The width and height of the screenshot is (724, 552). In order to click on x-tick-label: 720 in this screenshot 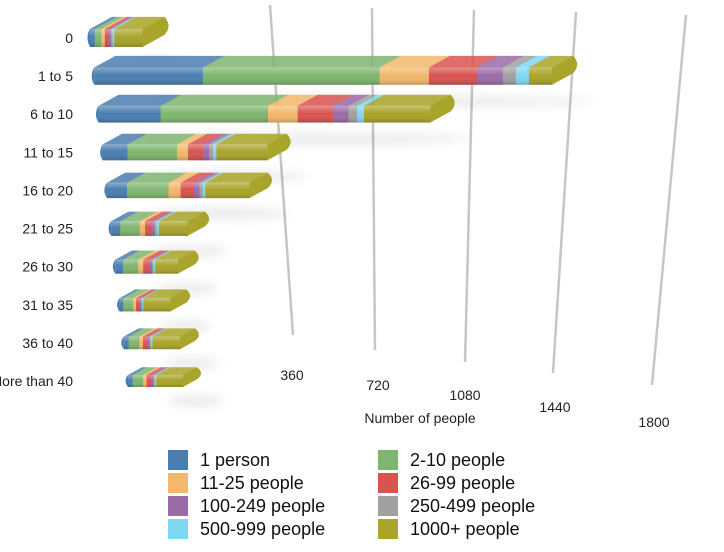, I will do `click(378, 385)`.